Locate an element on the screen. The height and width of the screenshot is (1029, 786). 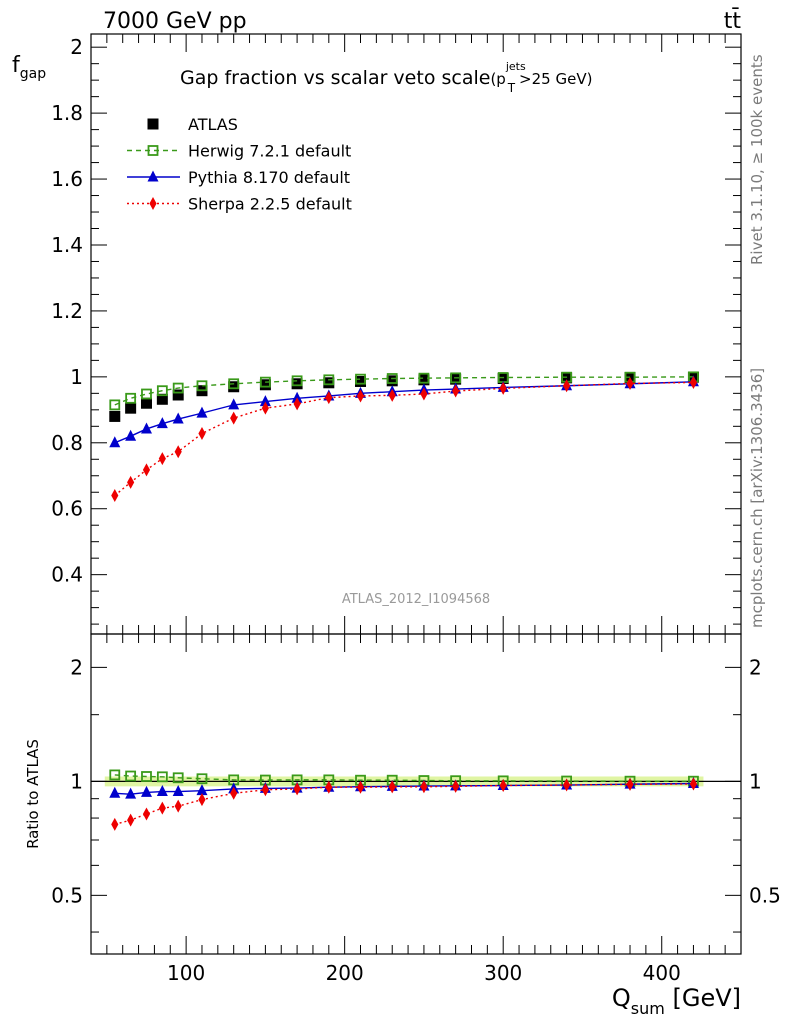
chart-title-sub: T is located at coordinates (511, 88).